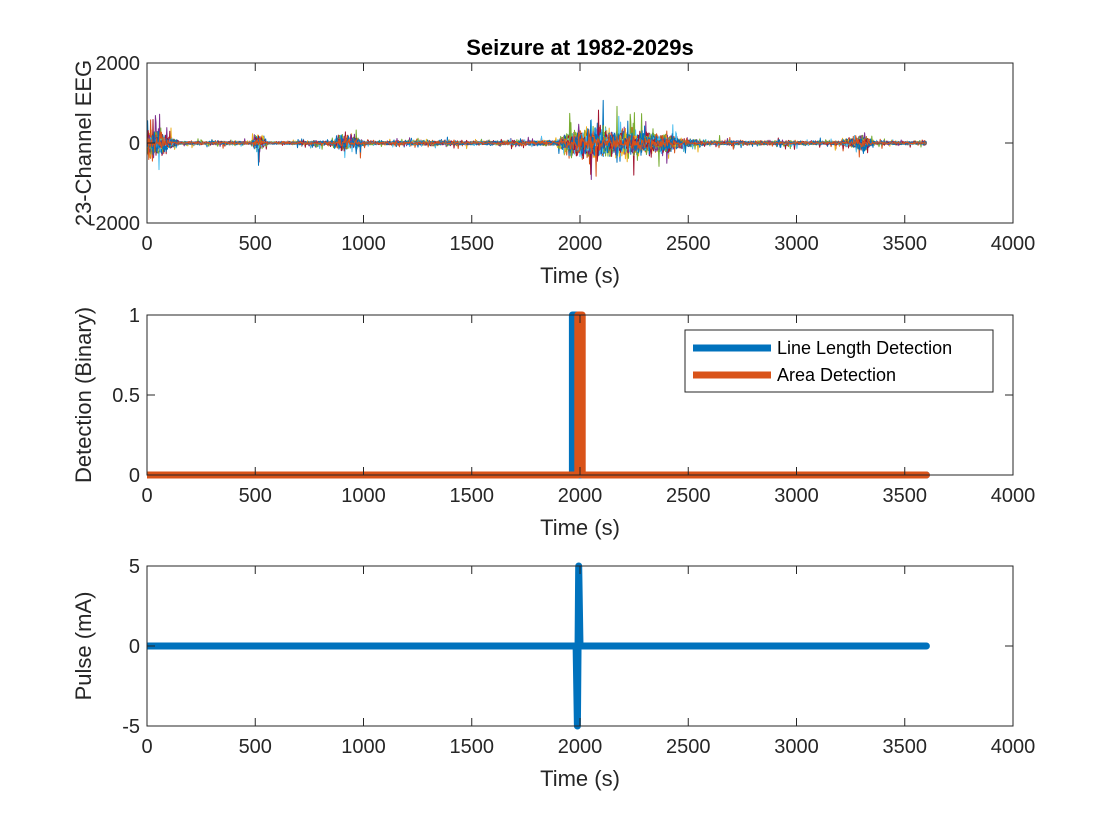  What do you see at coordinates (83, 143) in the screenshot?
I see `y-axis-label: 23-Channel EEG` at bounding box center [83, 143].